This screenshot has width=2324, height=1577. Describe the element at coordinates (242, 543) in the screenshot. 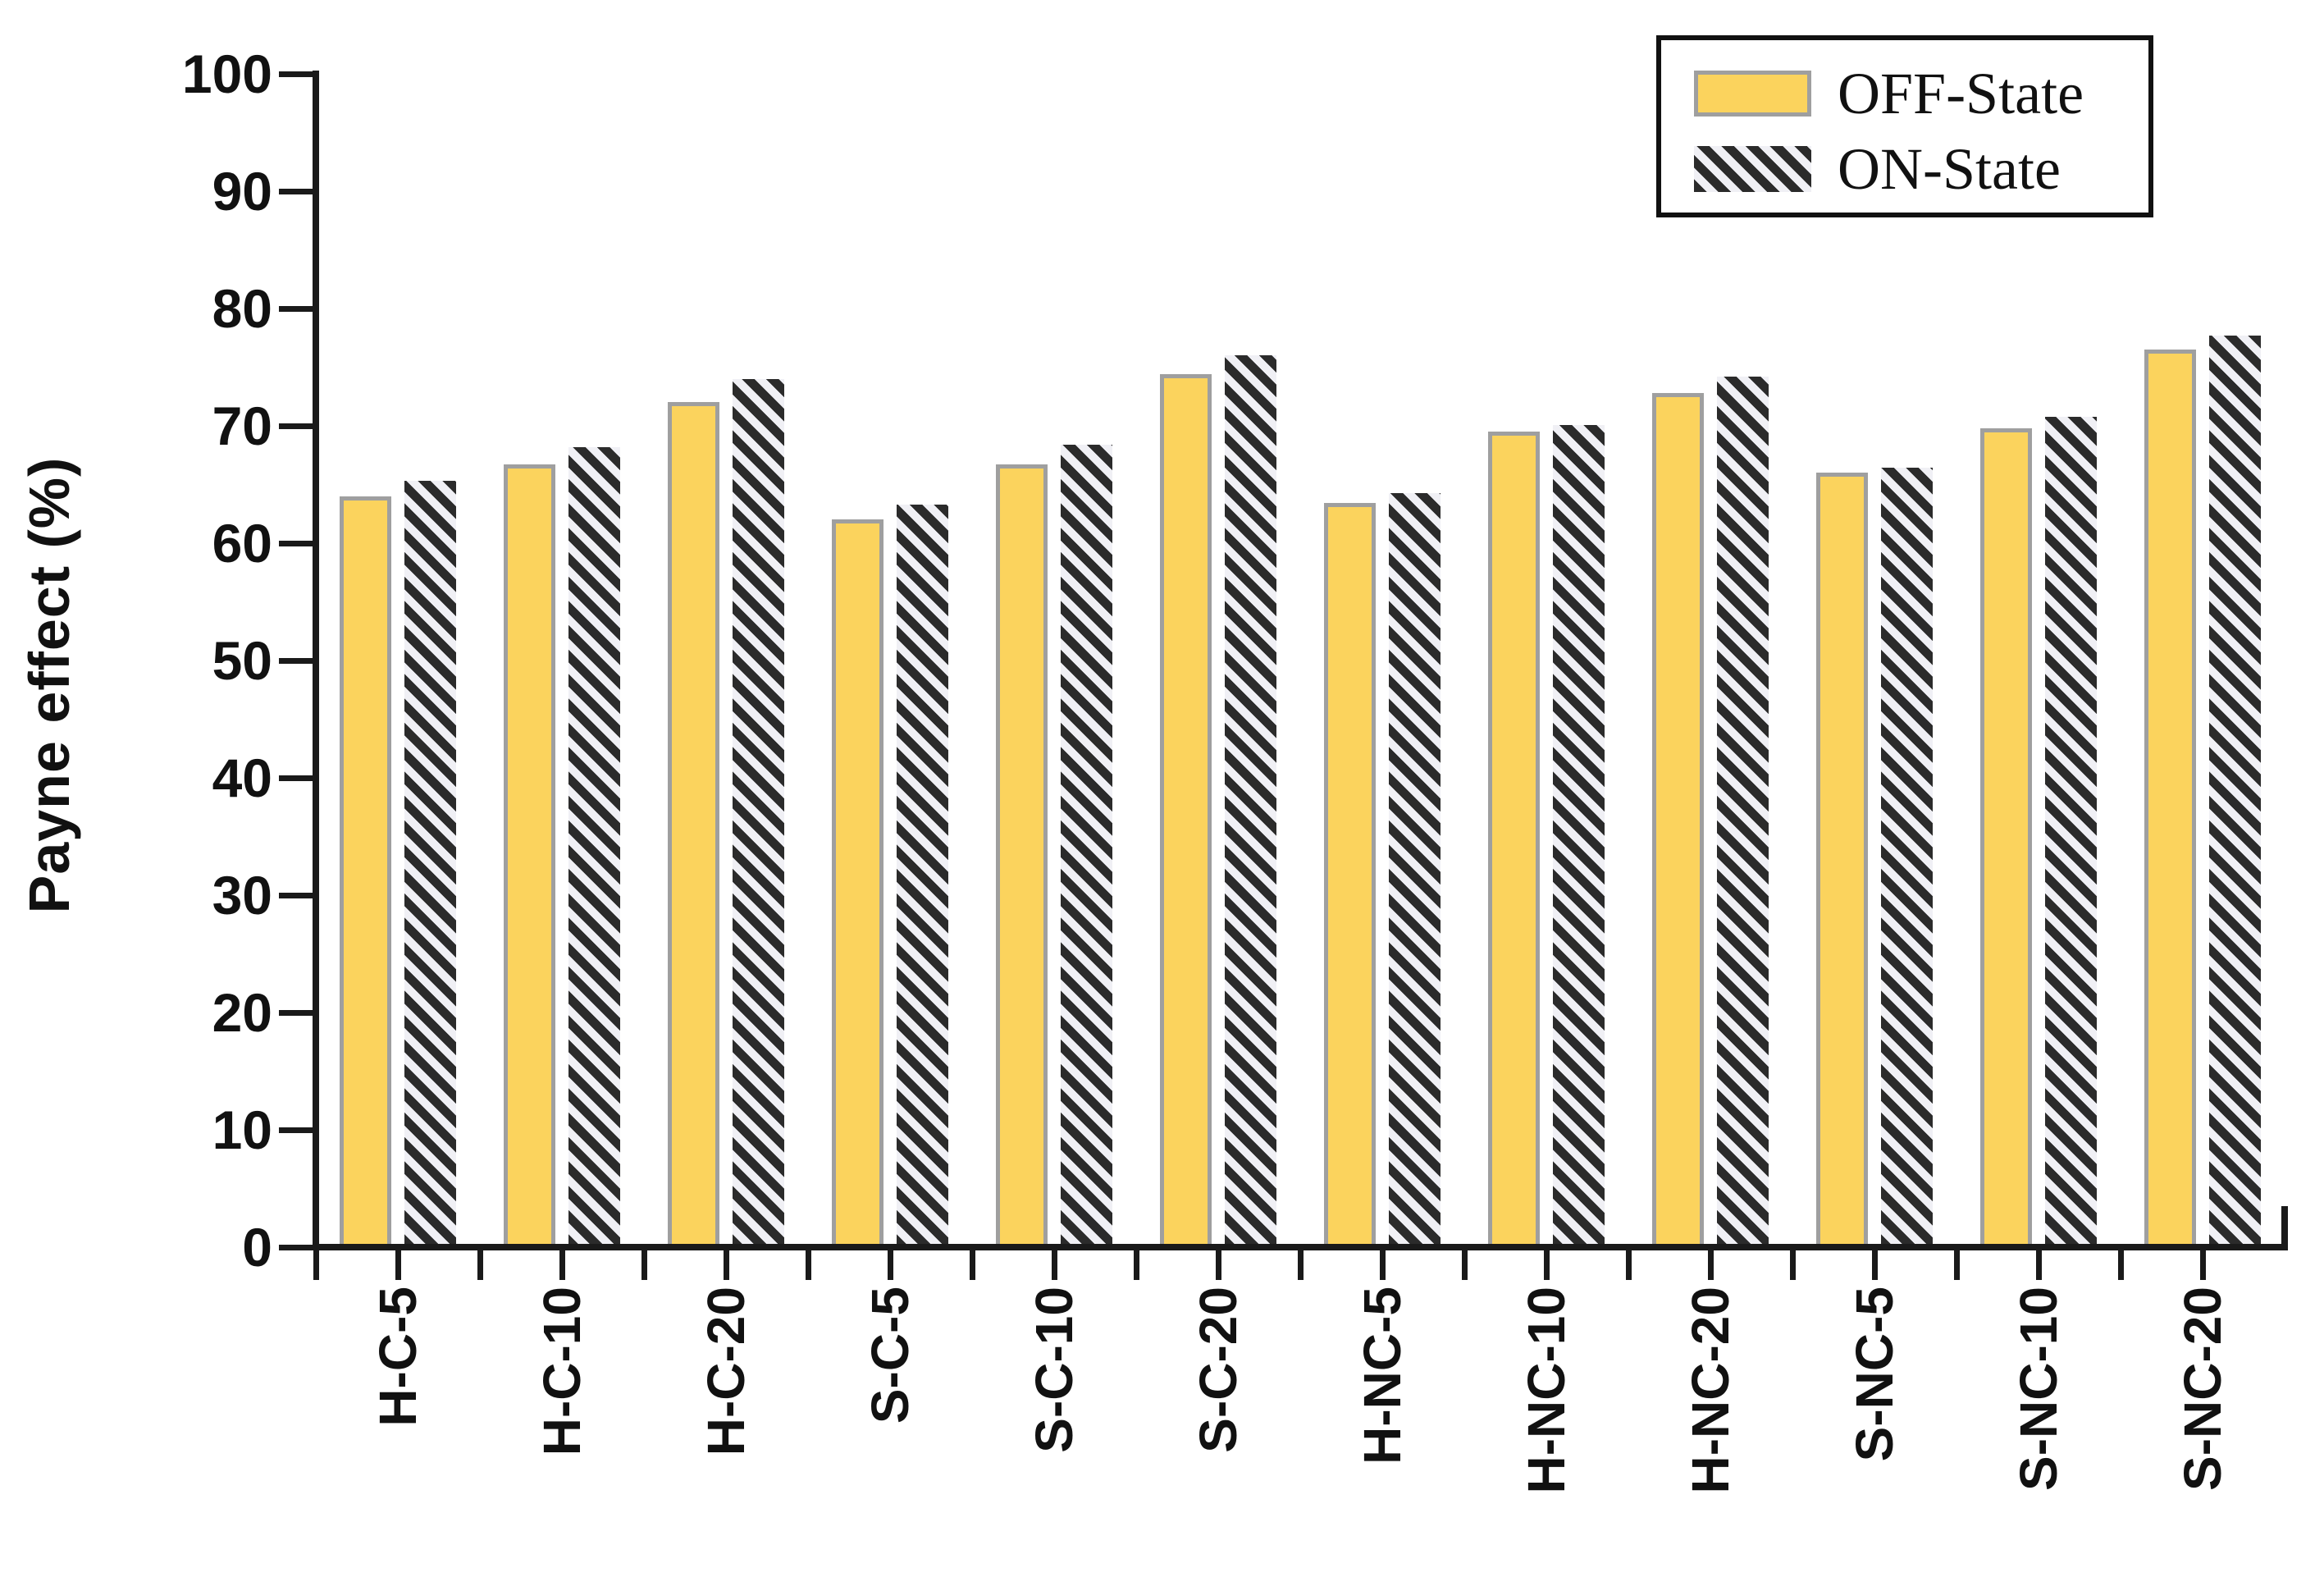

I see `y-axis-tick-label-60: 60` at that location.